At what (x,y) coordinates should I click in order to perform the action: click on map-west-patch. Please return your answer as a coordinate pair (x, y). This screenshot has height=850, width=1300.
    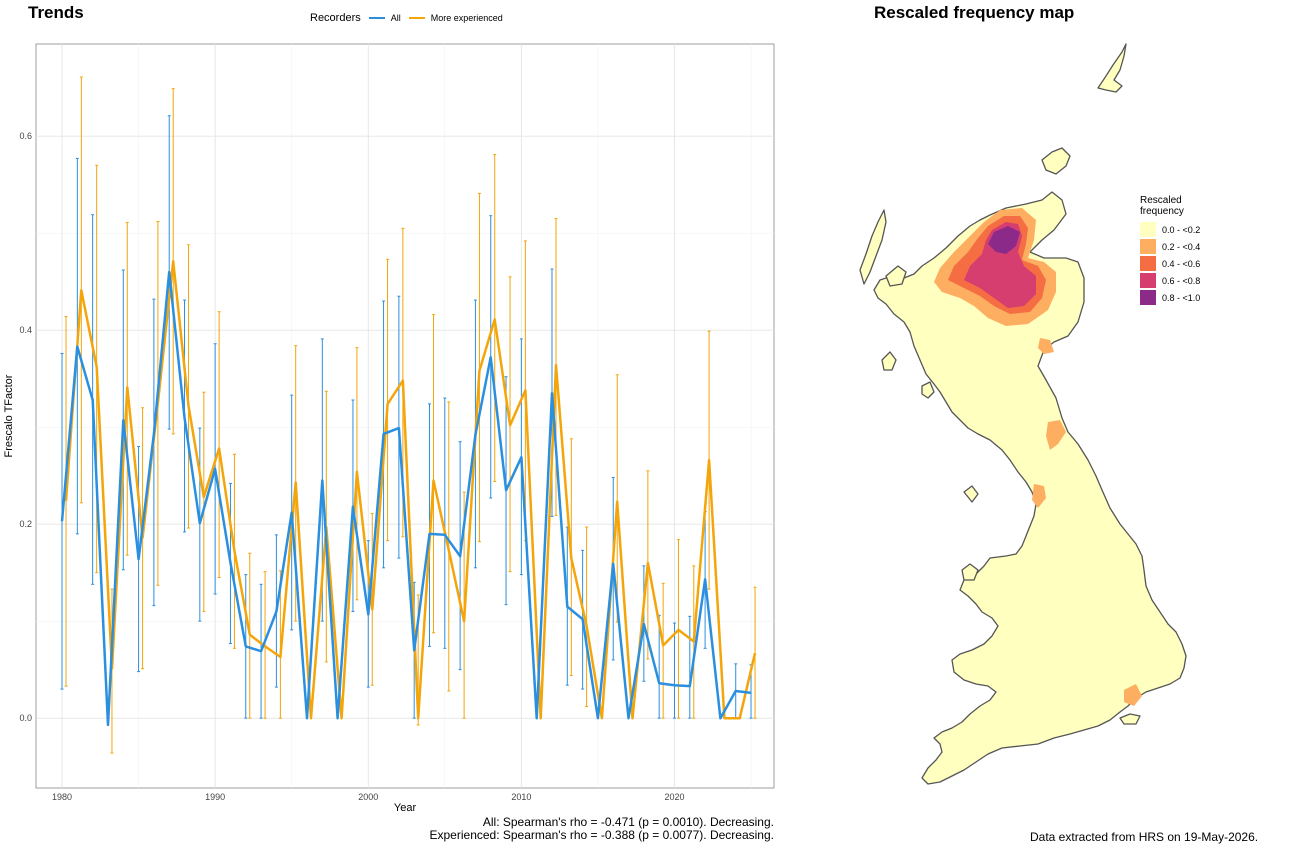
    Looking at the image, I should click on (1039, 496).